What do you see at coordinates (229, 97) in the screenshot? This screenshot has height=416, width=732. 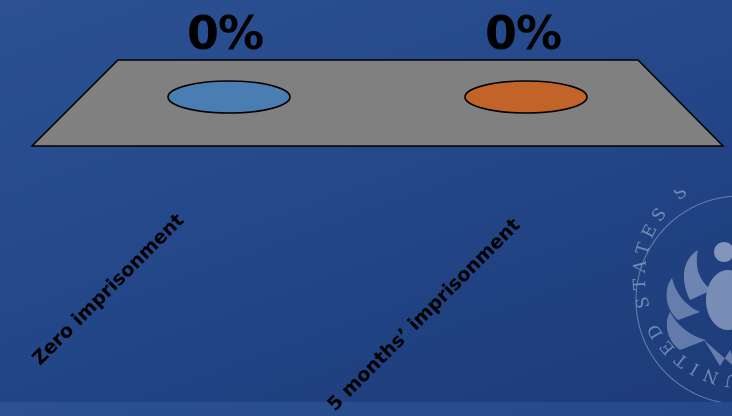 I see `bar-top-zero-imprisonment` at bounding box center [229, 97].